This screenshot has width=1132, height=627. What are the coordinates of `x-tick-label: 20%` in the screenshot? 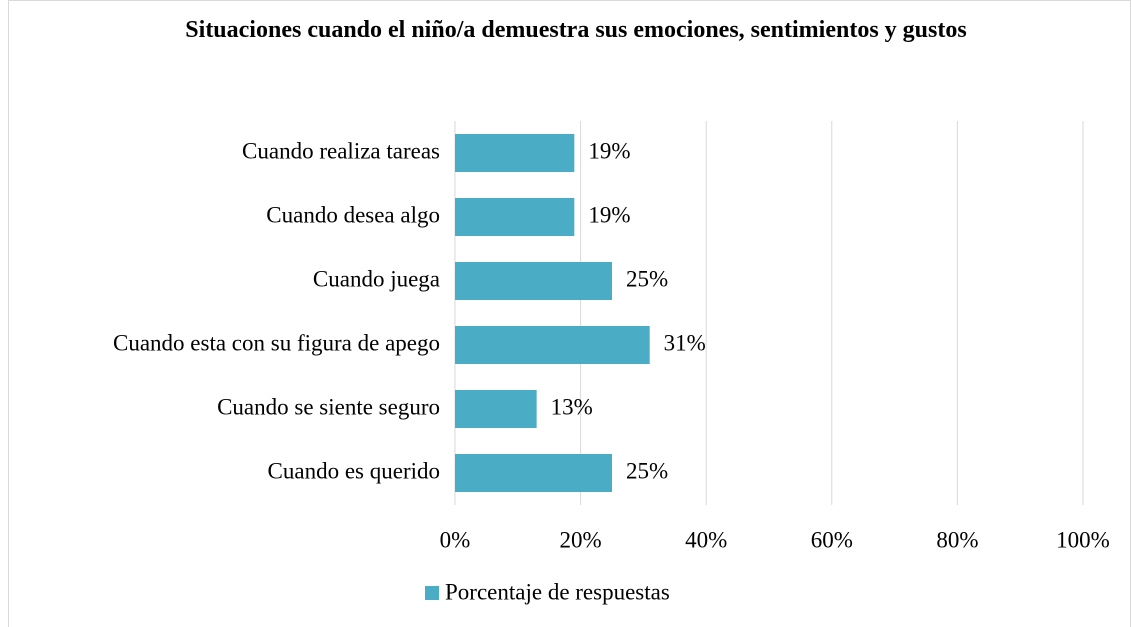 It's located at (581, 539).